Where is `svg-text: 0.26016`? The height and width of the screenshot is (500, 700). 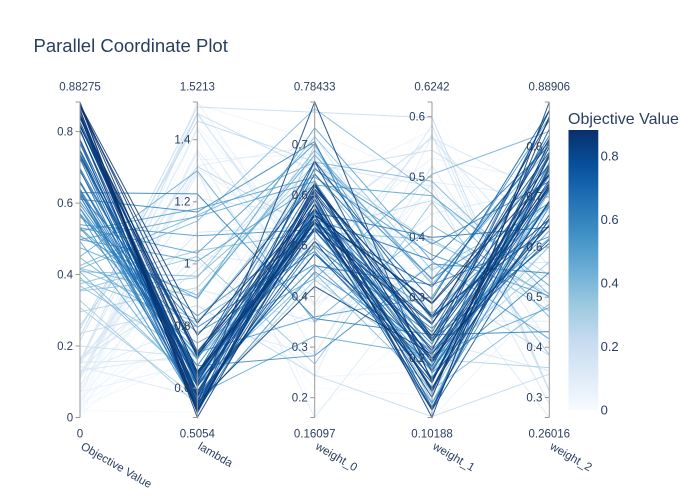
svg-text: 0.26016 is located at coordinates (550, 434).